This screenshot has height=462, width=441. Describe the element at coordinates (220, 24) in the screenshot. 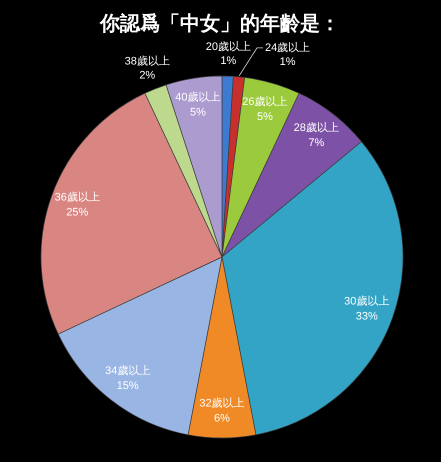

I see `title: 你認爲「中女」的年齡是：` at that location.